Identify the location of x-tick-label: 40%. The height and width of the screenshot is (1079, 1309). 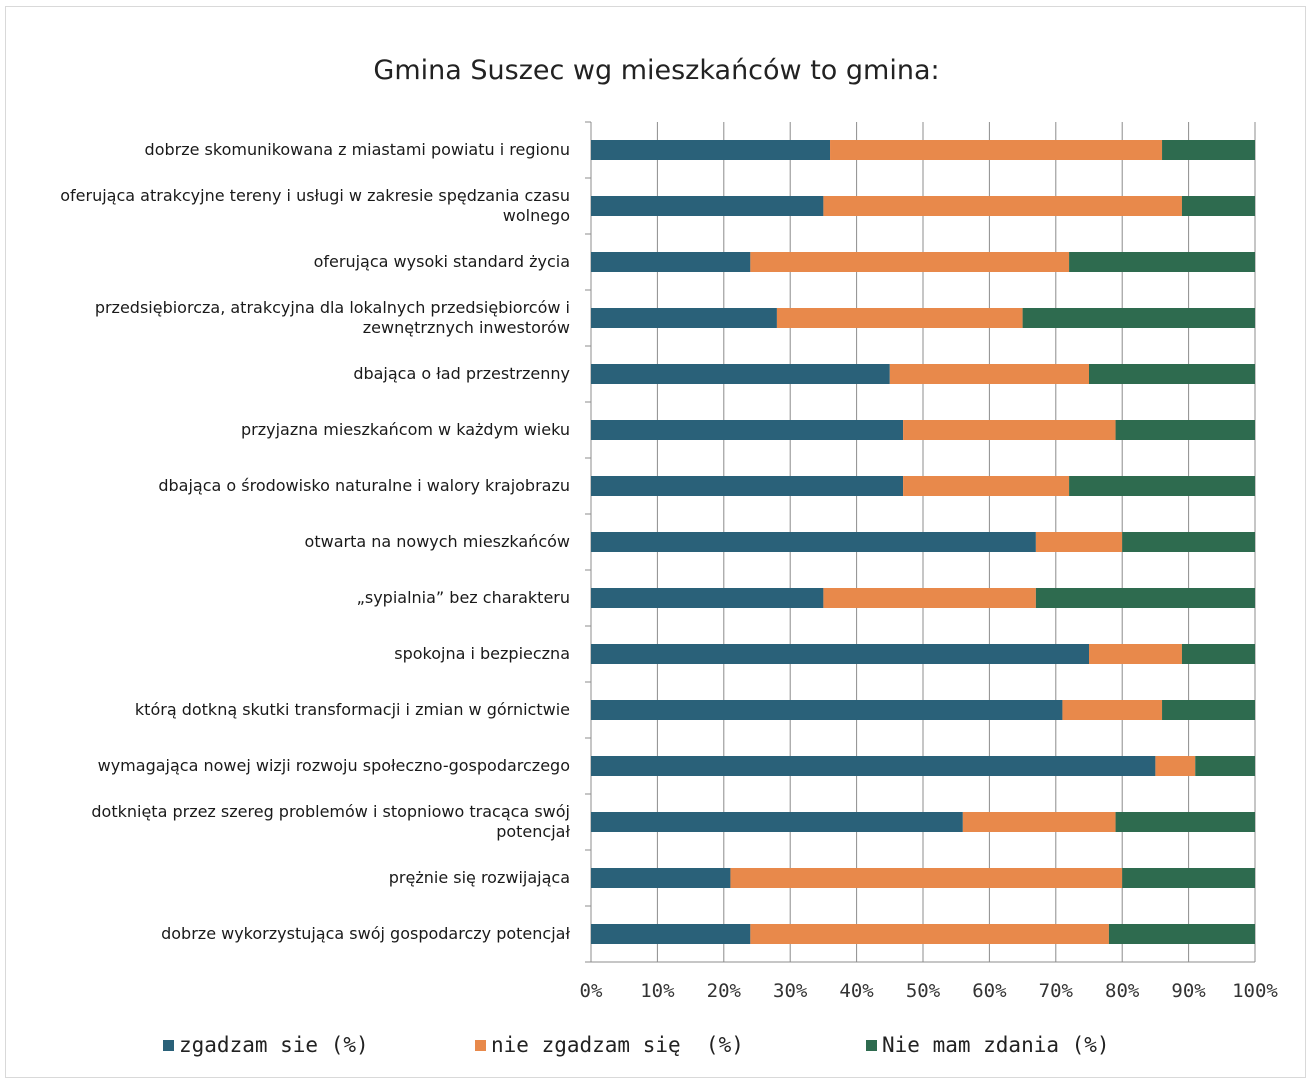
(856, 991).